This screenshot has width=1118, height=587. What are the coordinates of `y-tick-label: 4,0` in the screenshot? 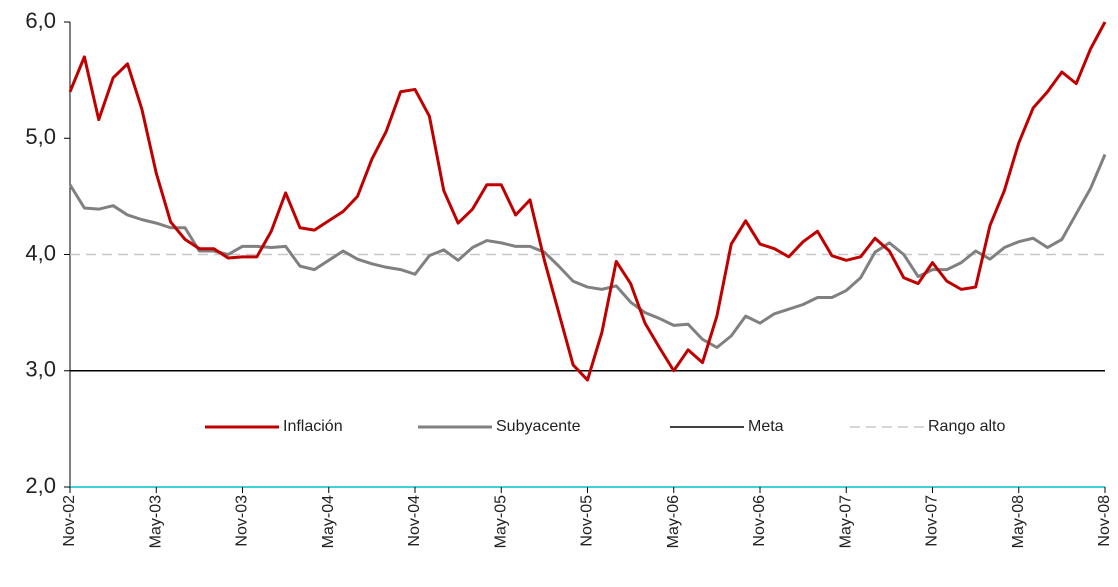 It's located at (40, 252).